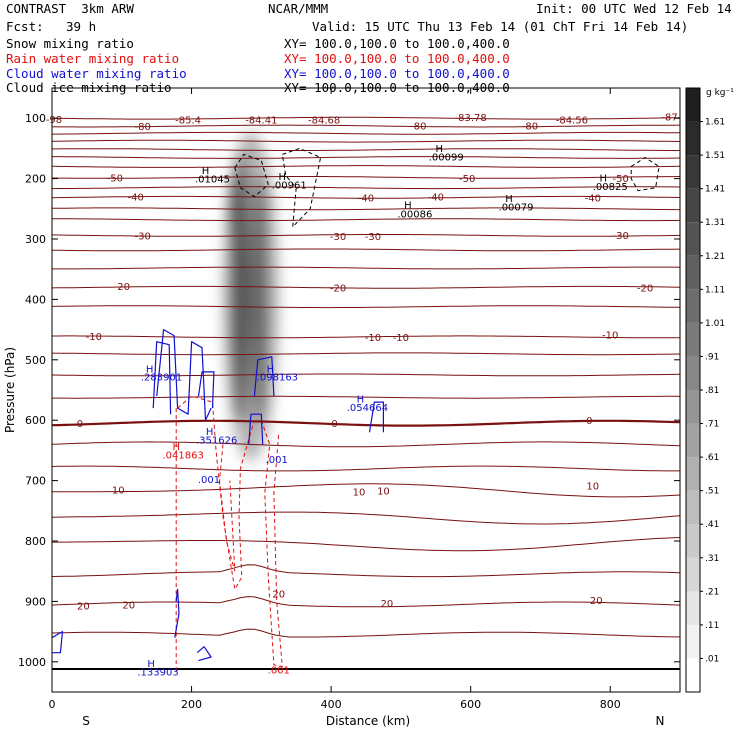 Image resolution: width=740 pixels, height=740 pixels. I want to click on y-tick-label: 200, so click(35, 179).